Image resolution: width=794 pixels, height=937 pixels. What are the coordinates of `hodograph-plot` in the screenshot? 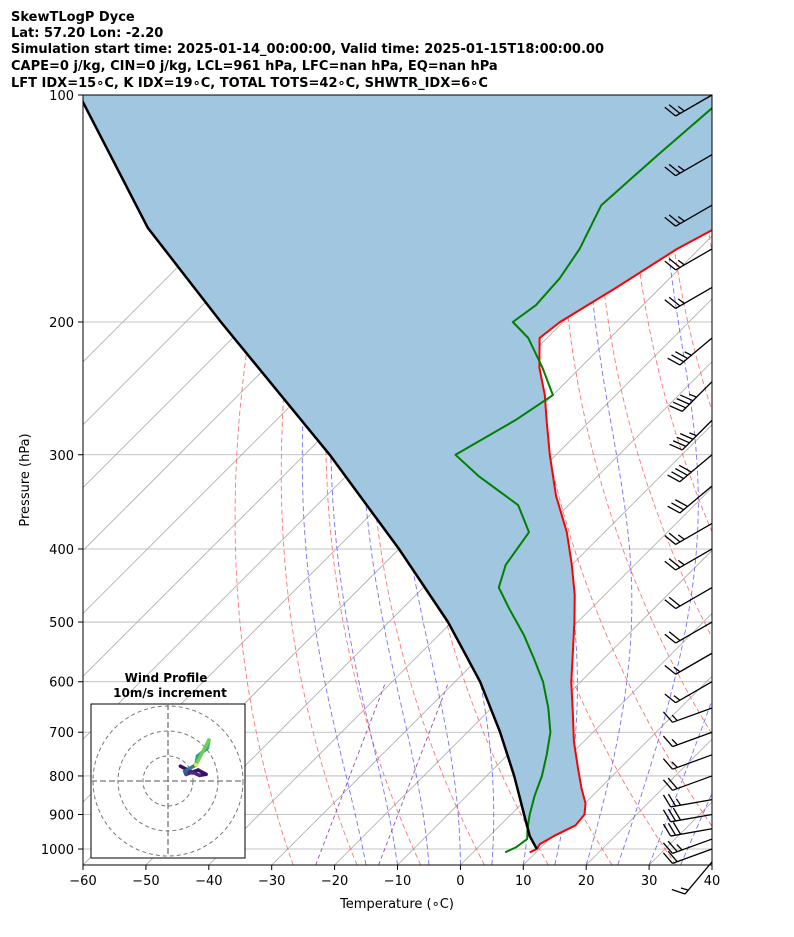 It's located at (168, 781).